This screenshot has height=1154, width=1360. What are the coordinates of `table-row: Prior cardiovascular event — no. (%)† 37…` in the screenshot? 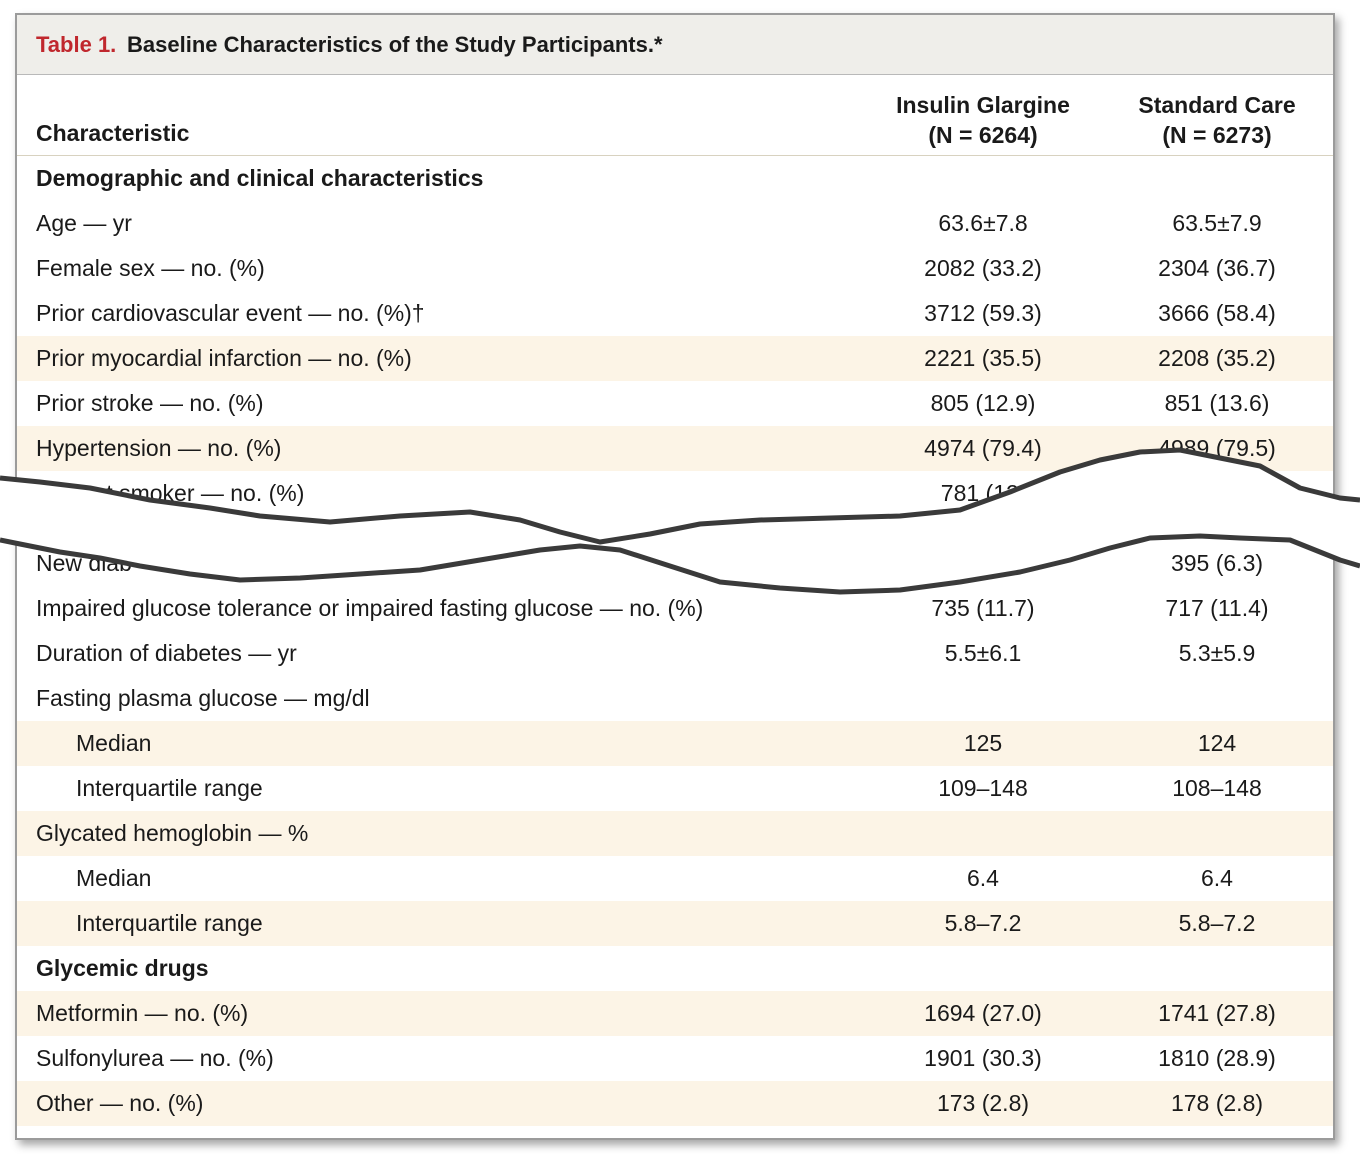 It's located at (675, 313).